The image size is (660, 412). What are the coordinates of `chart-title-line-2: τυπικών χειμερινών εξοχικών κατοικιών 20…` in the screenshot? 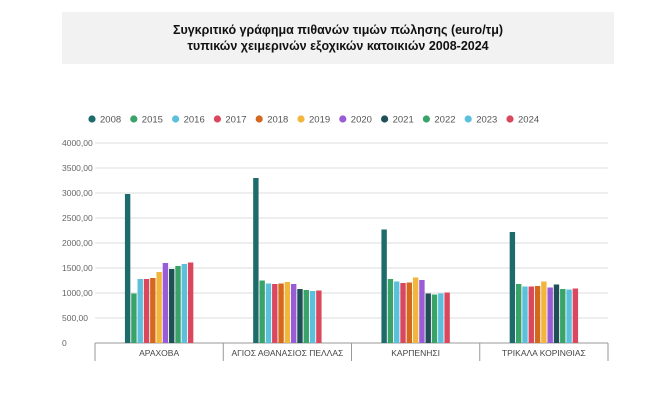 It's located at (338, 46).